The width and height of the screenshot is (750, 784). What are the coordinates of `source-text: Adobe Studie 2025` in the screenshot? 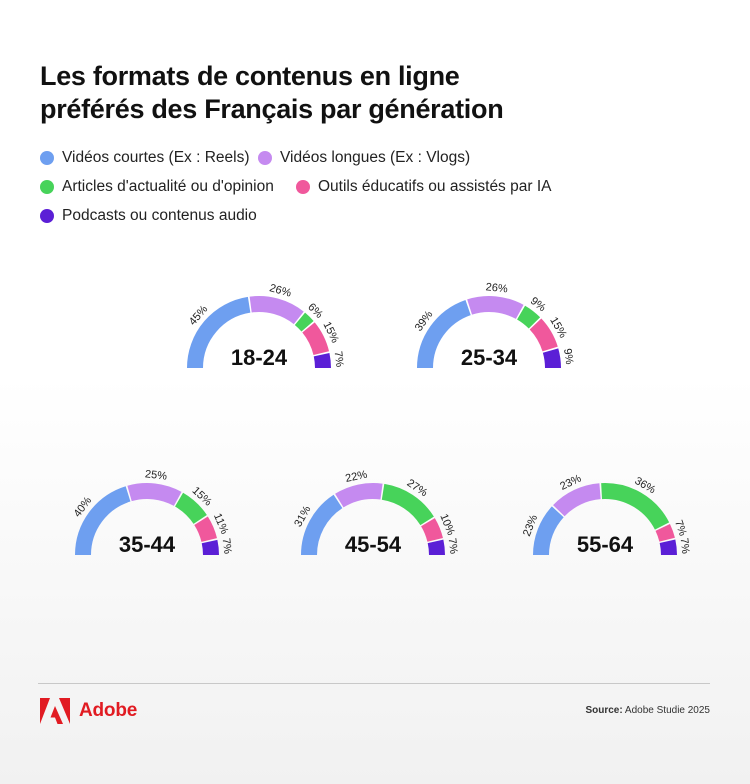 It's located at (667, 710).